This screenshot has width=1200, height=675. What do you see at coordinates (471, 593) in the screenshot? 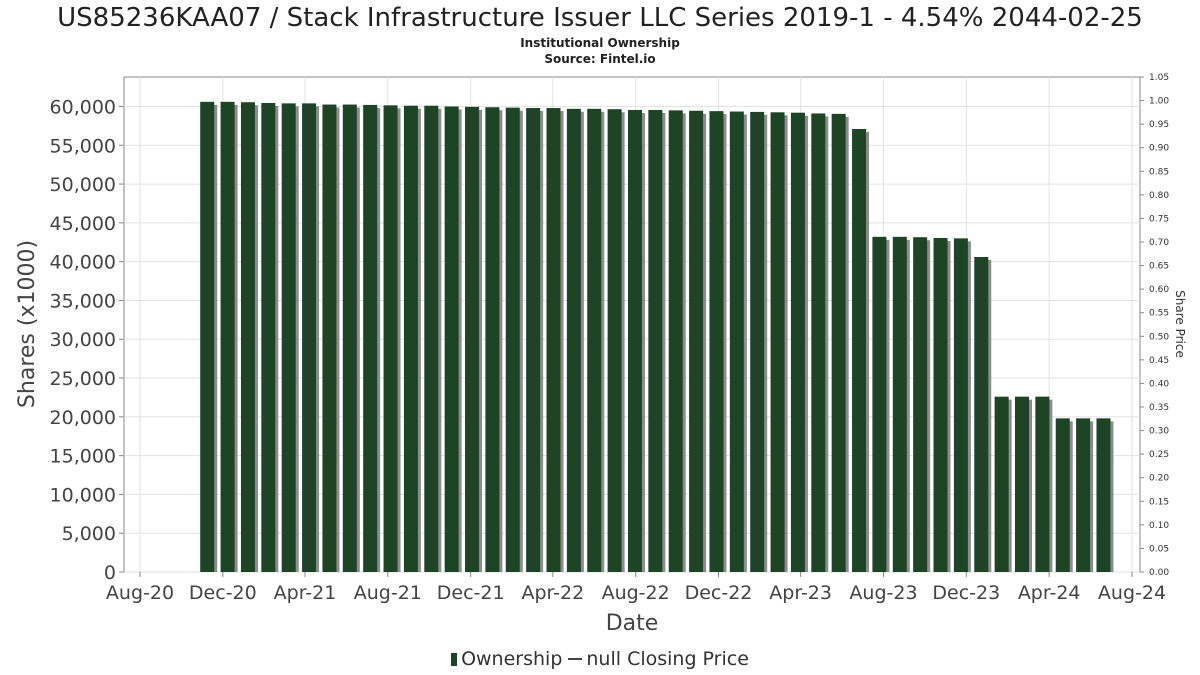
I see `x-tick-label: Dec-21` at bounding box center [471, 593].